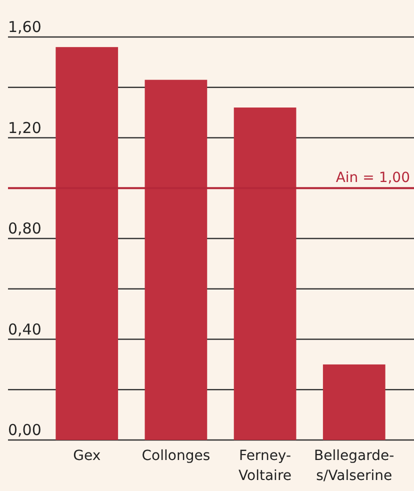  What do you see at coordinates (25, 27) in the screenshot?
I see `y-tick-label: 1,60` at bounding box center [25, 27].